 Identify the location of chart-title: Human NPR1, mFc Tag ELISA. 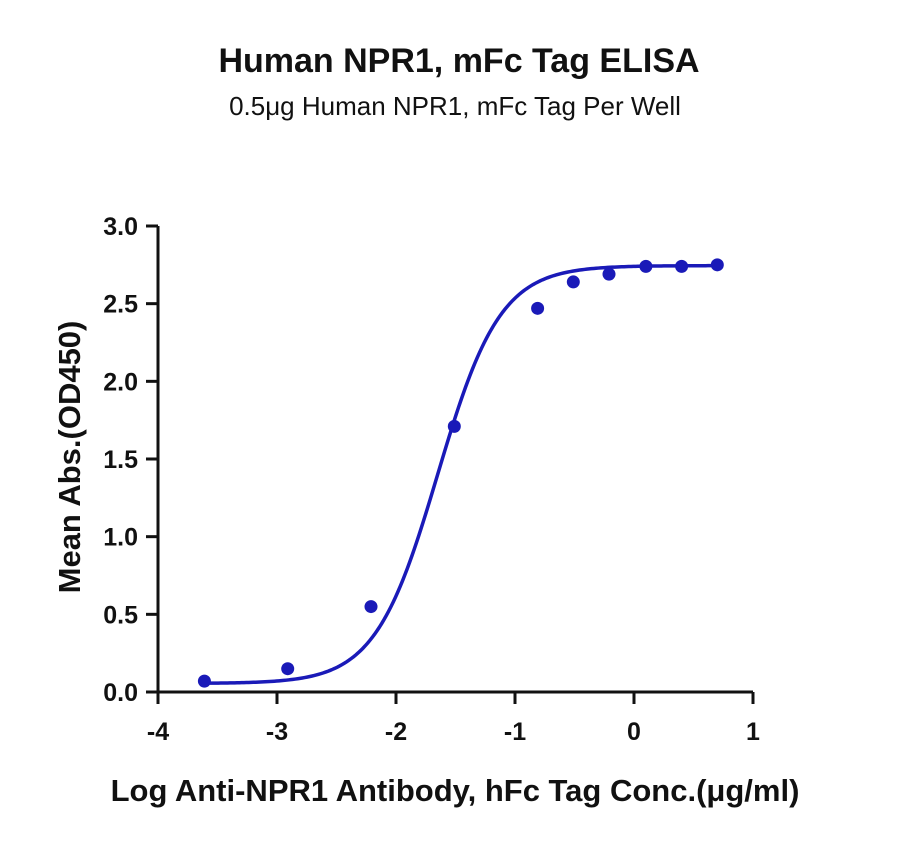
(458, 61).